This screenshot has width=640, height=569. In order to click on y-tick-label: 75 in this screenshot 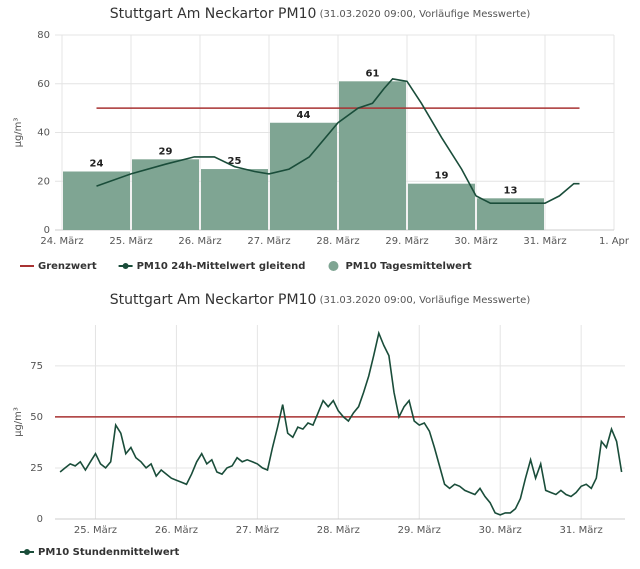, I will do `click(36, 366)`.